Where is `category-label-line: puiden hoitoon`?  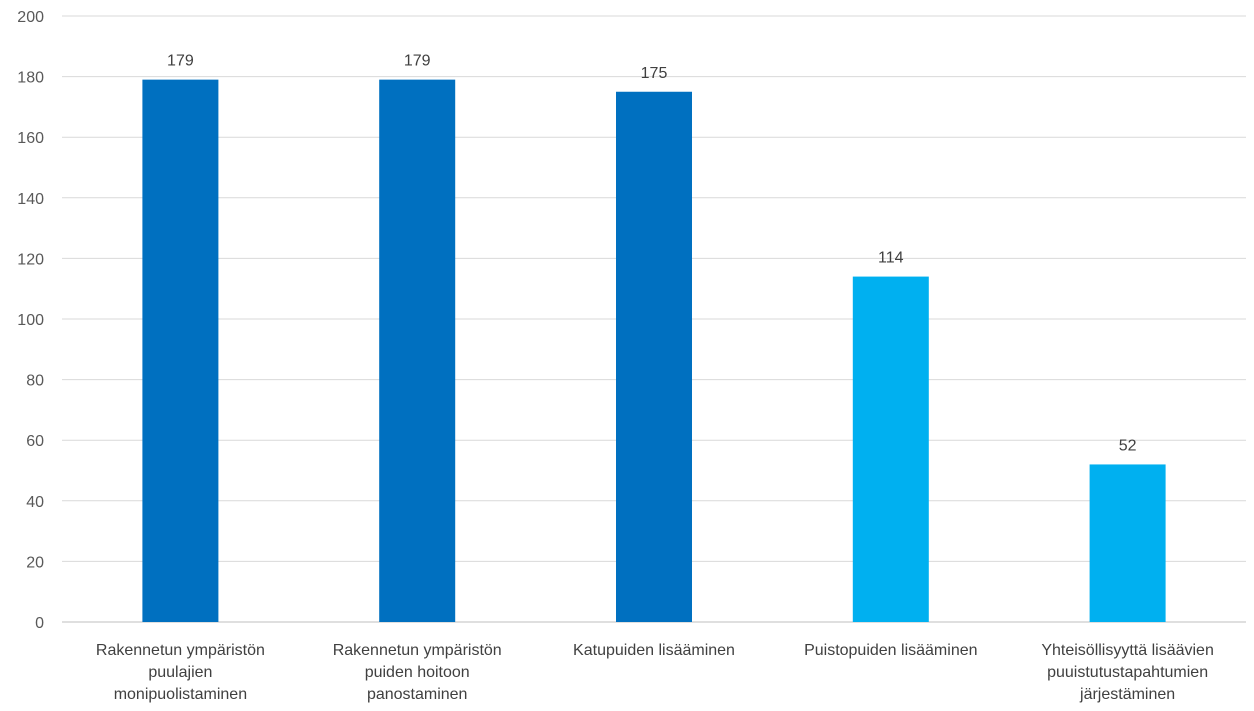 category-label-line: puiden hoitoon is located at coordinates (417, 672).